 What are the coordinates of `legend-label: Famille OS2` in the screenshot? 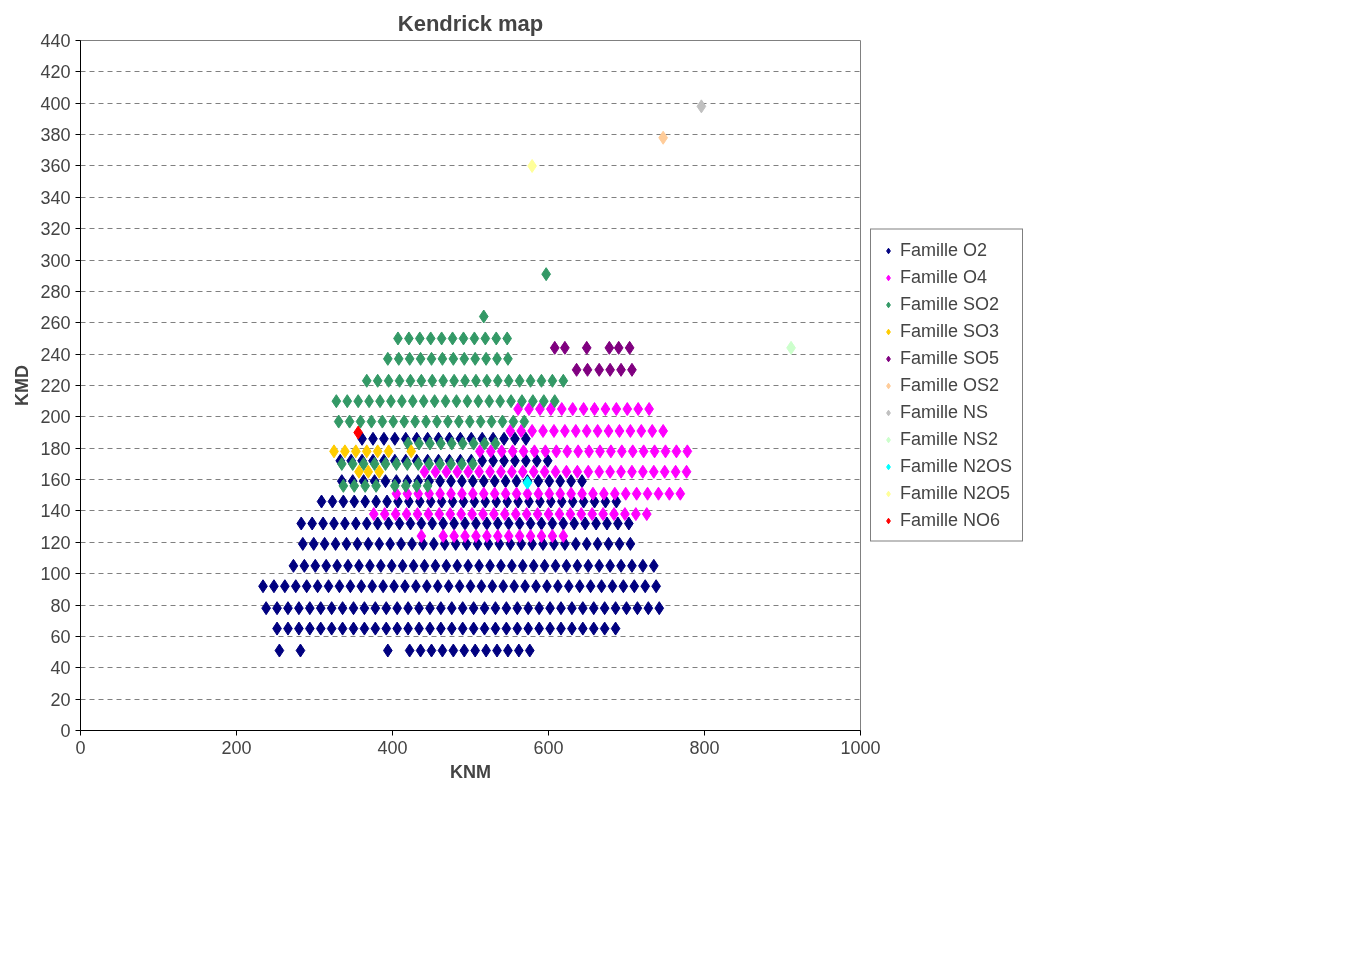 It's located at (950, 385).